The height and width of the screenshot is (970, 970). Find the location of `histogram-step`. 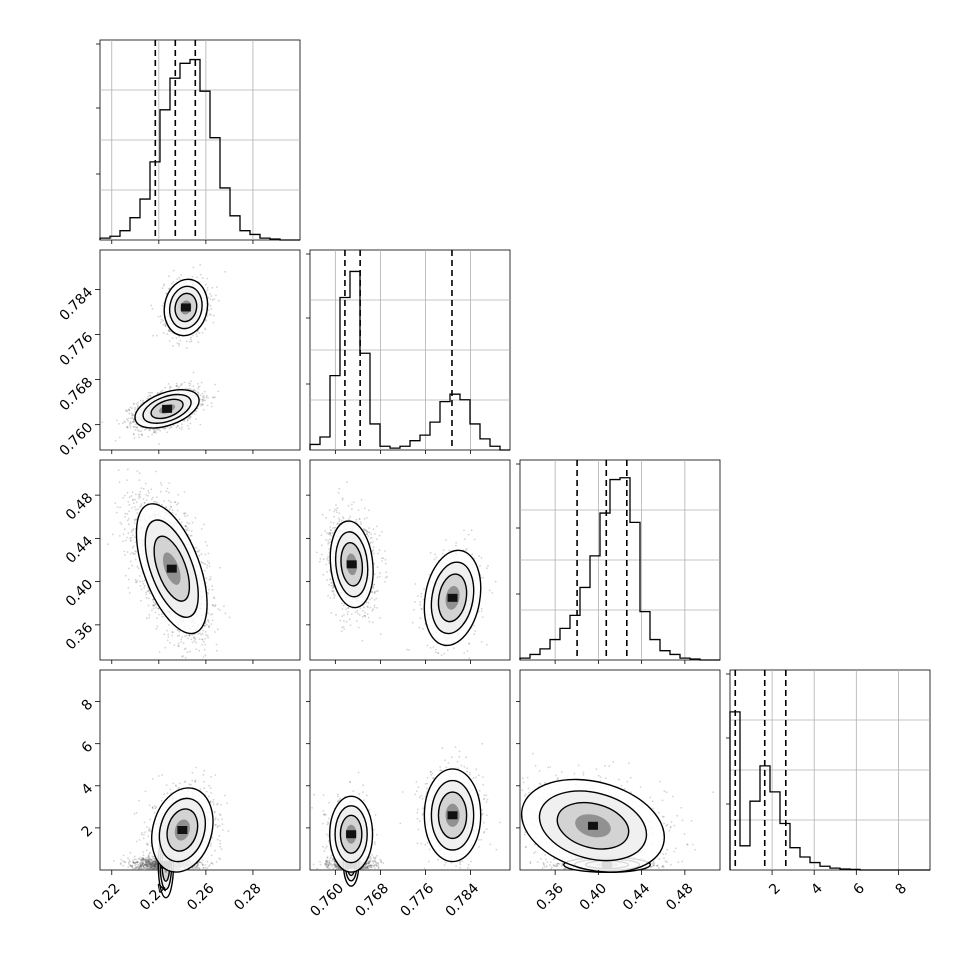

histogram-step is located at coordinates (829, 791).